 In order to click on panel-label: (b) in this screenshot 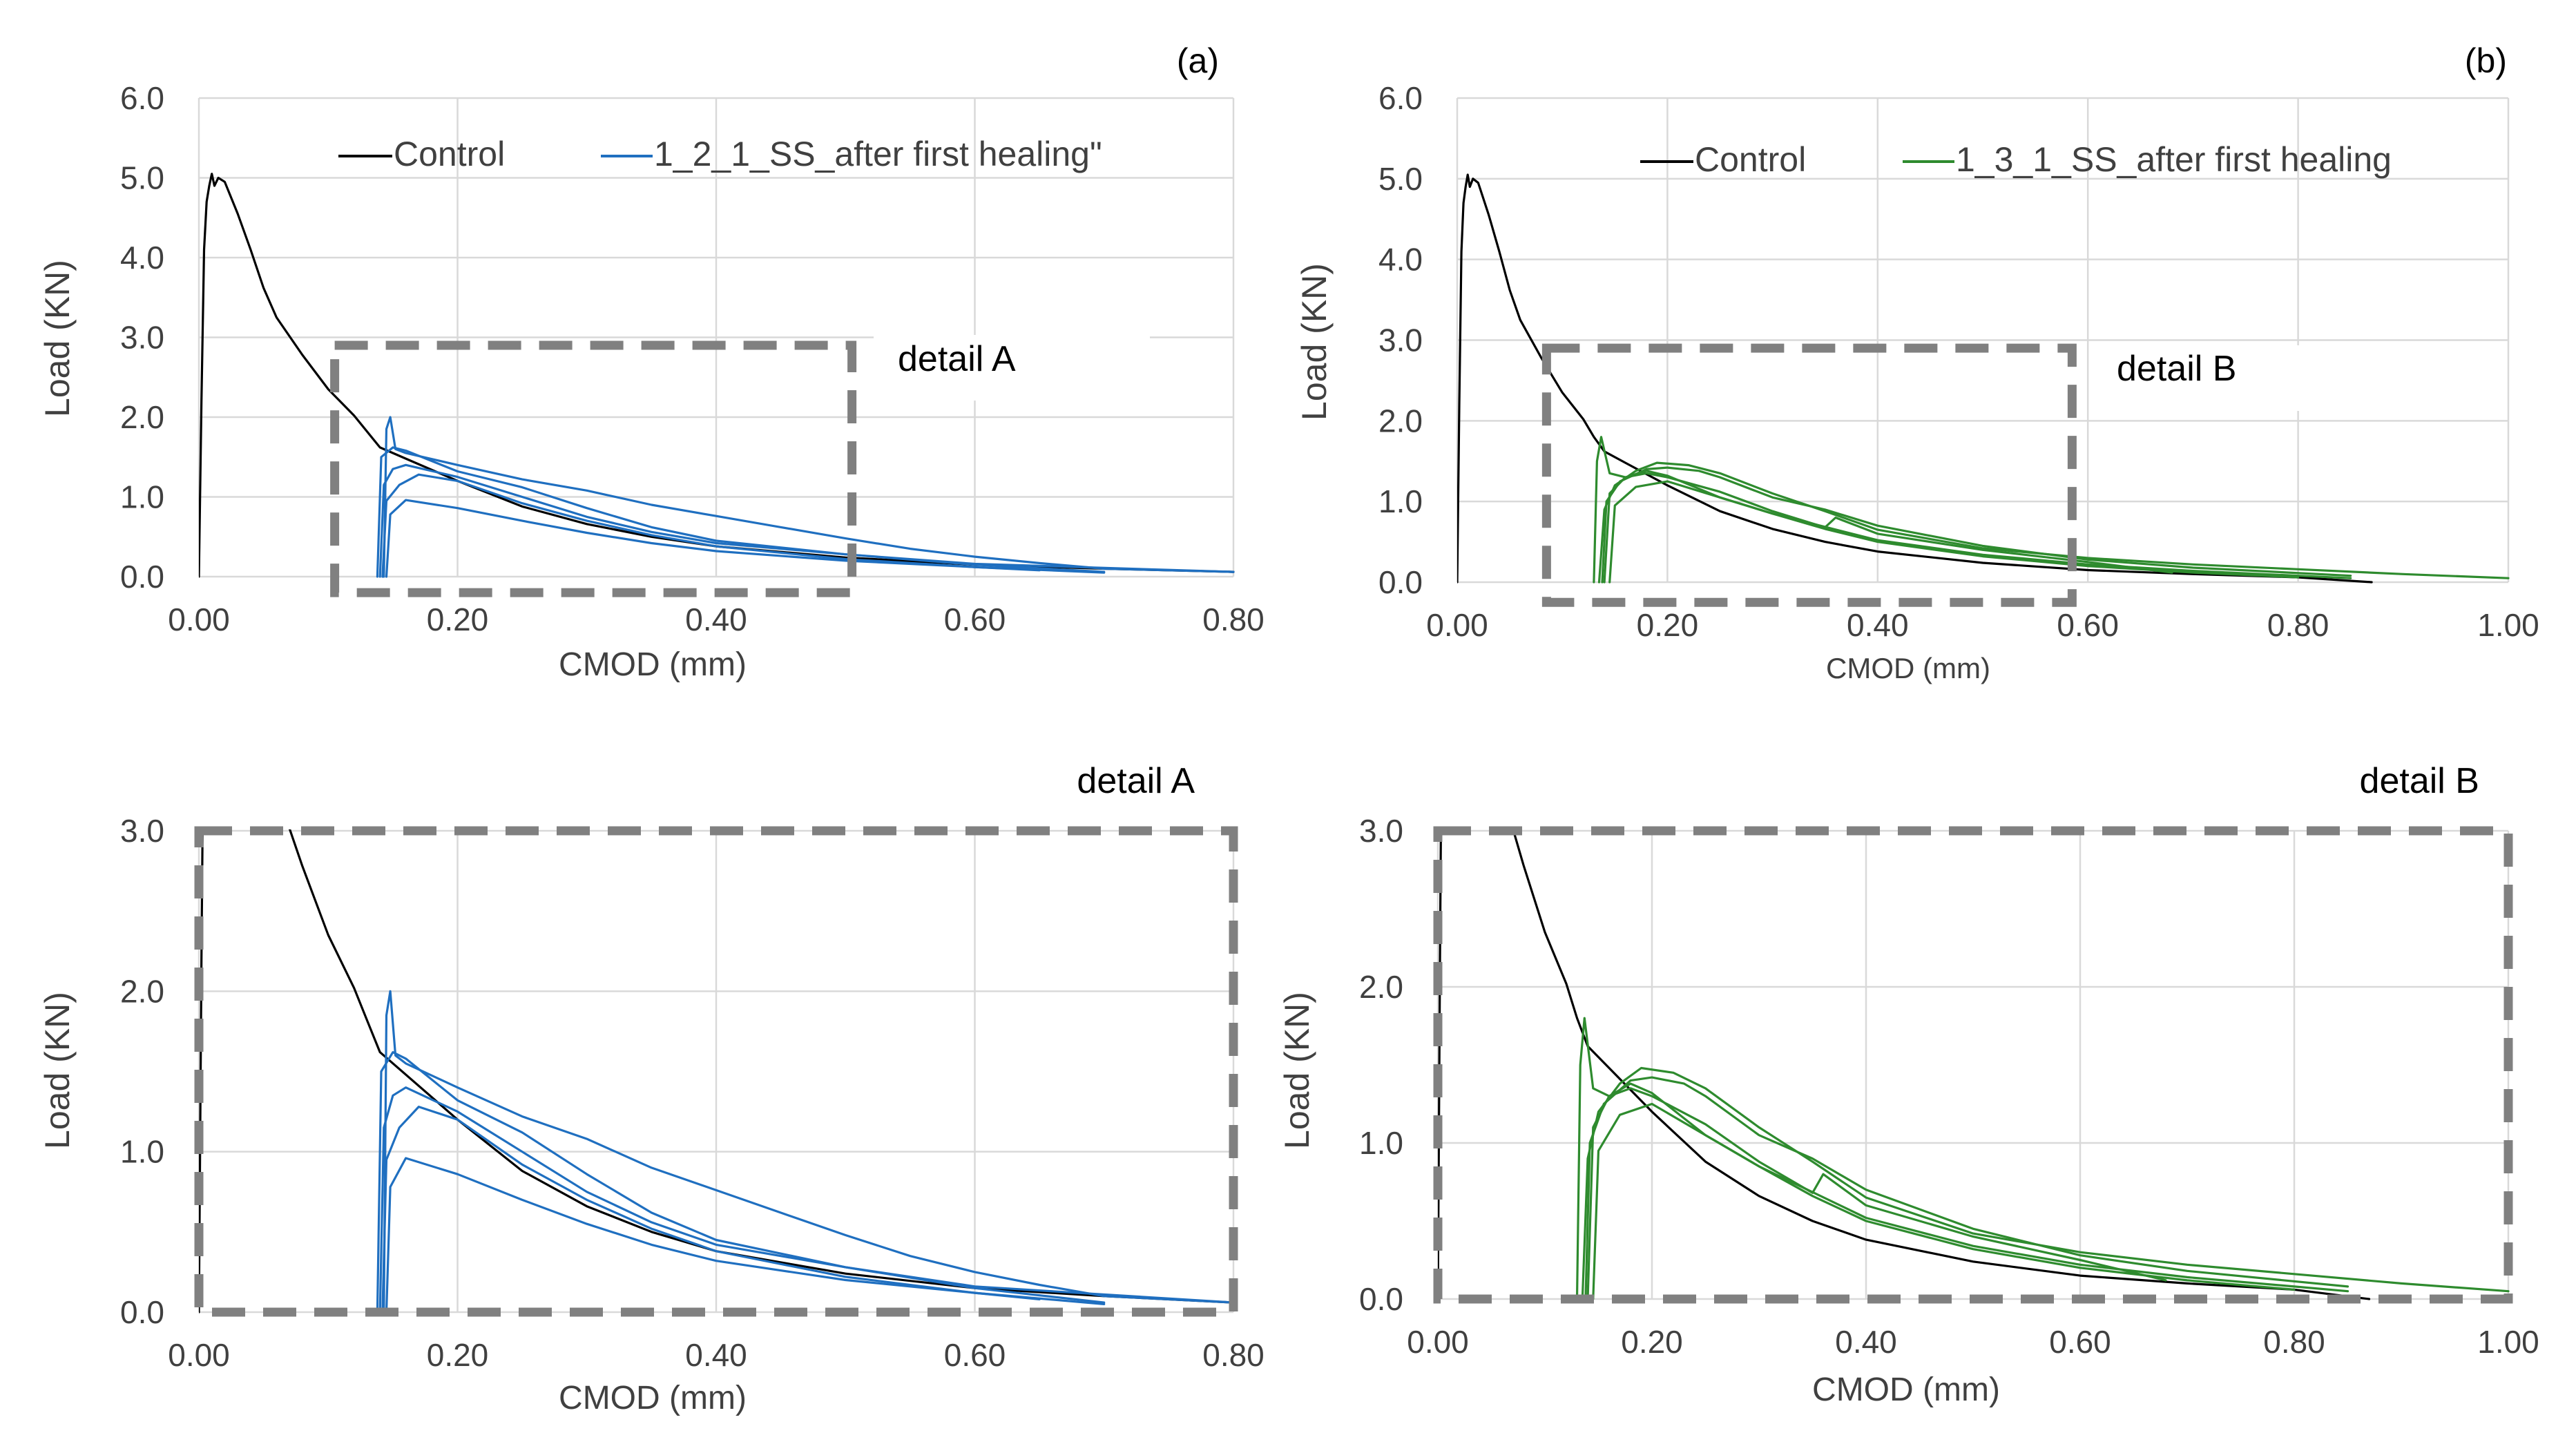, I will do `click(2486, 60)`.